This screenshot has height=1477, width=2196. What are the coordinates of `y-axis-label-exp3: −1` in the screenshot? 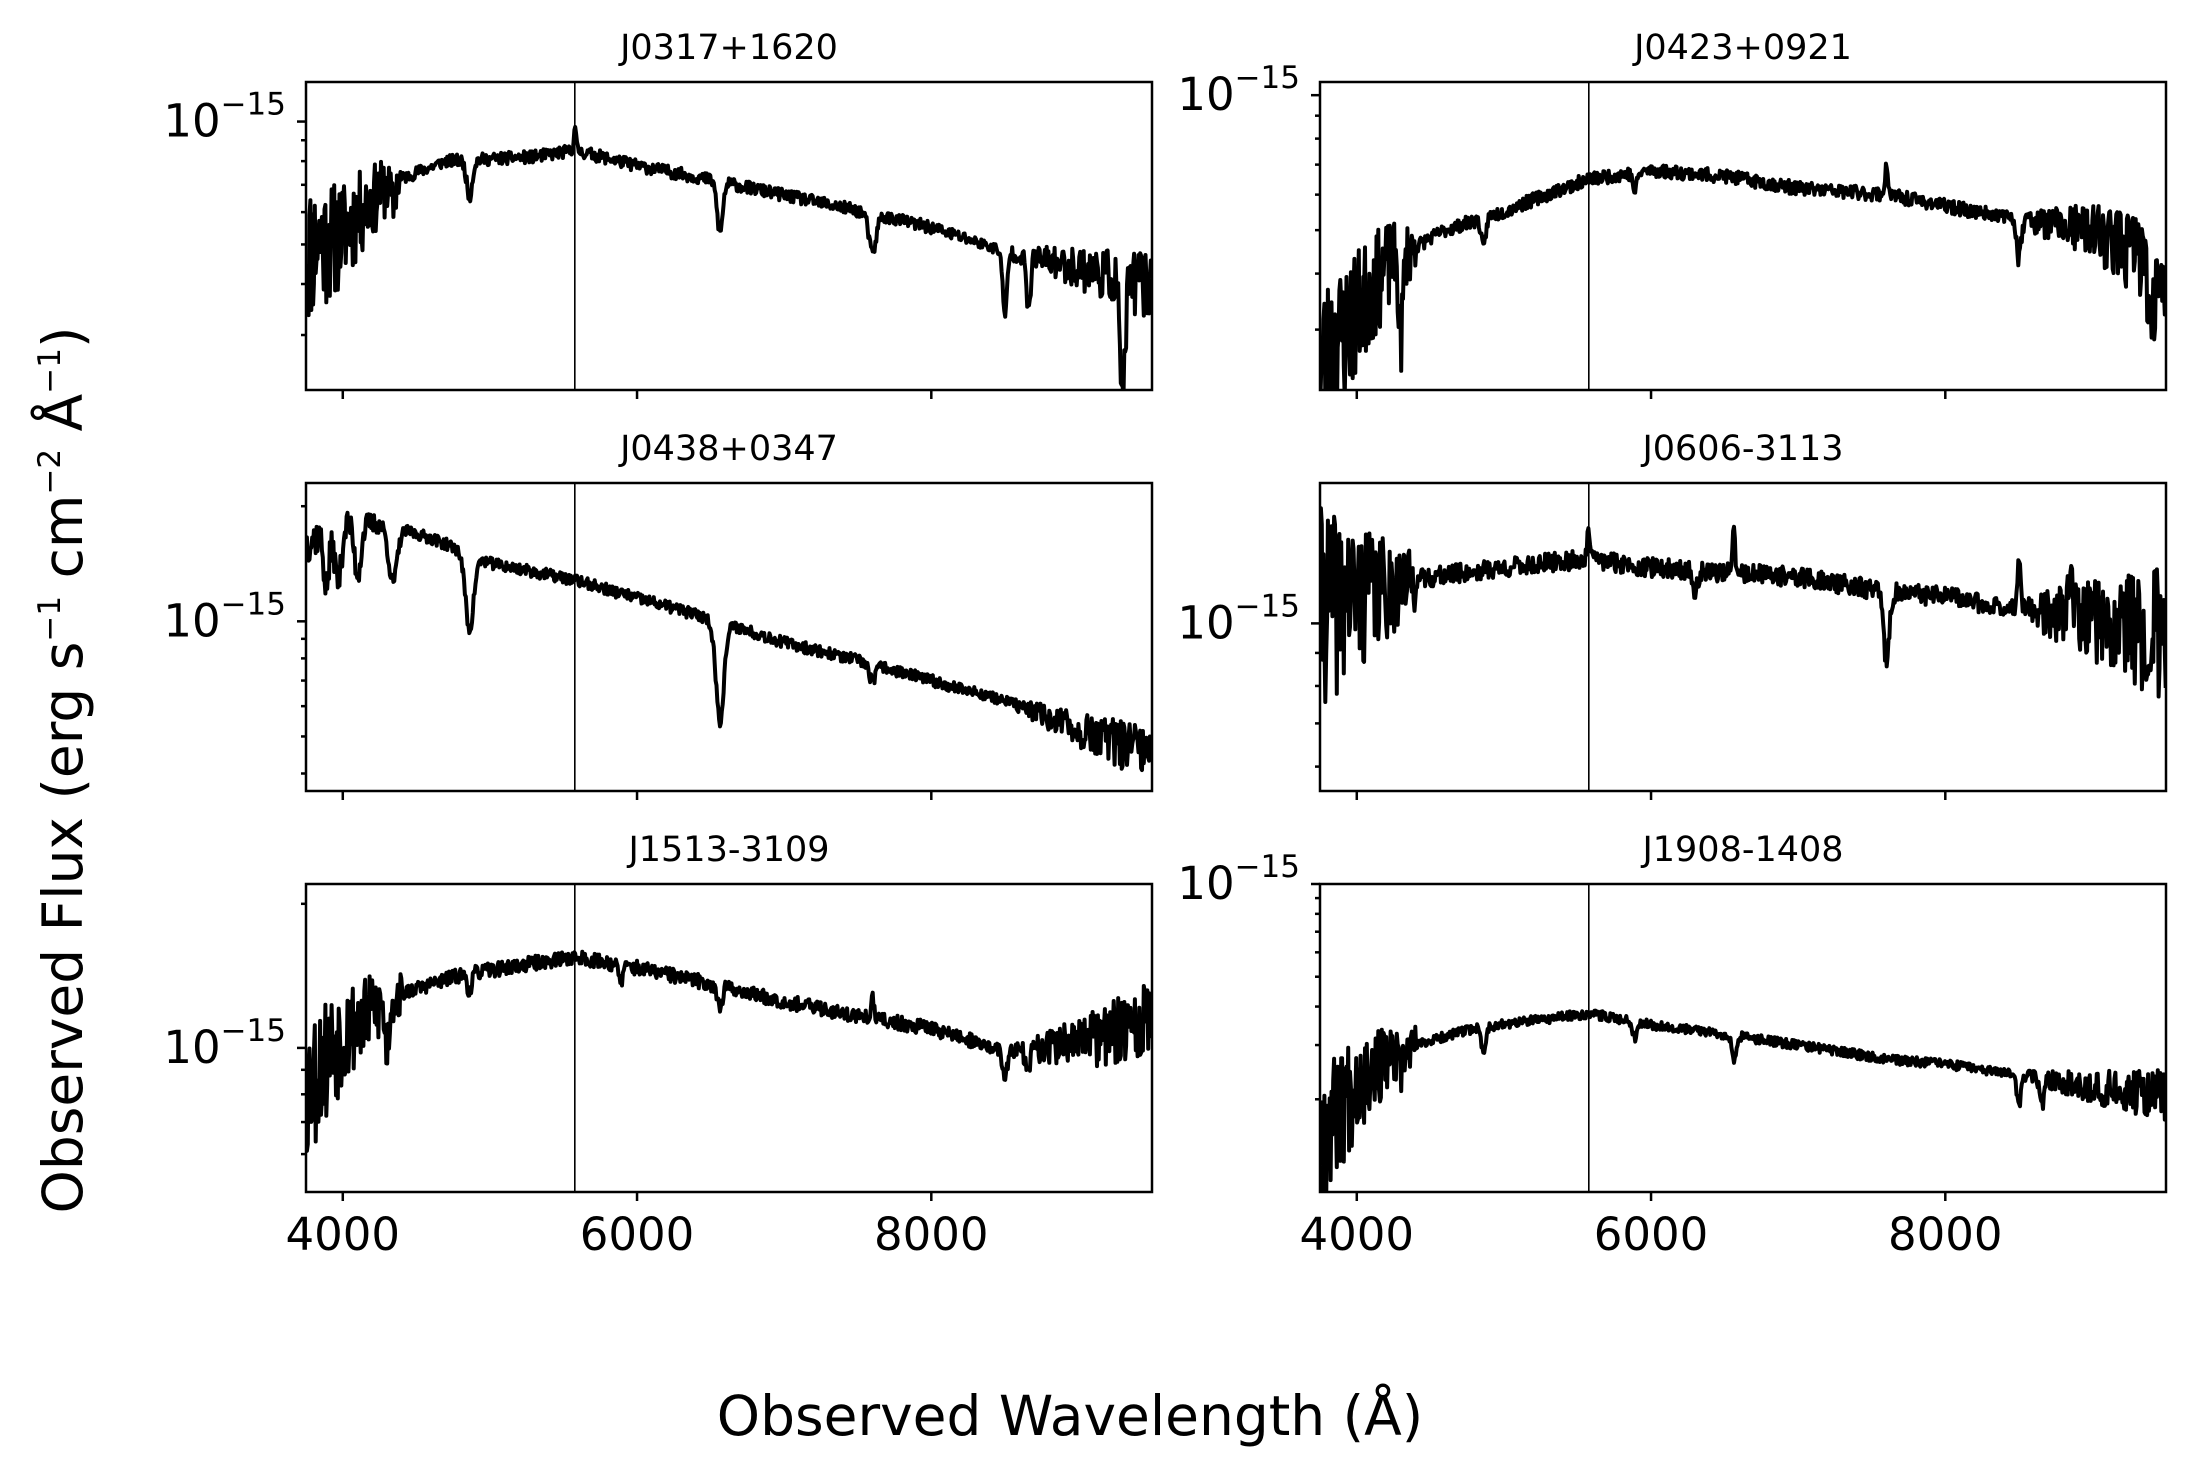 It's located at (50, 371).